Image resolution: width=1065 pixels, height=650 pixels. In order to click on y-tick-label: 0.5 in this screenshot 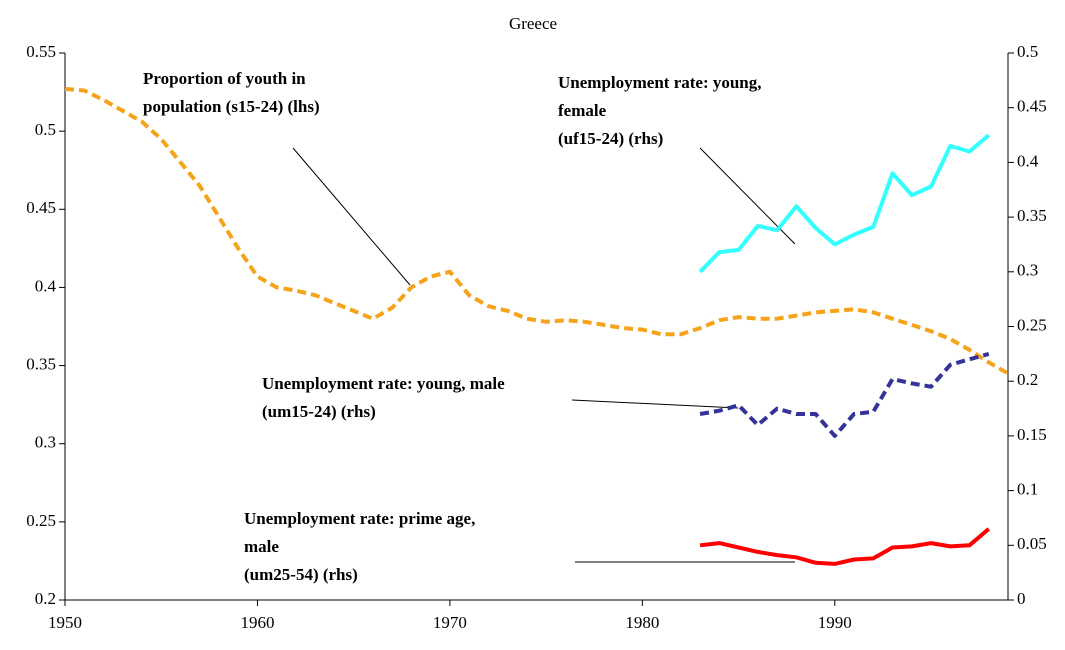, I will do `click(45, 129)`.